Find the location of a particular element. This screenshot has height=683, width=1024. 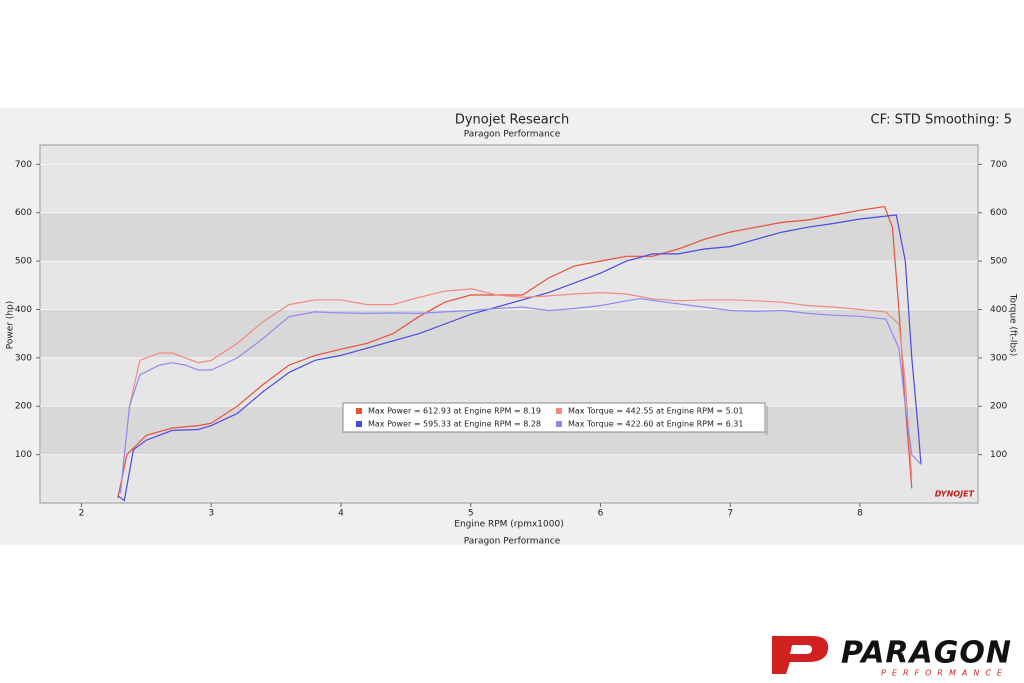

legend-shadow is located at coordinates (766, 420).